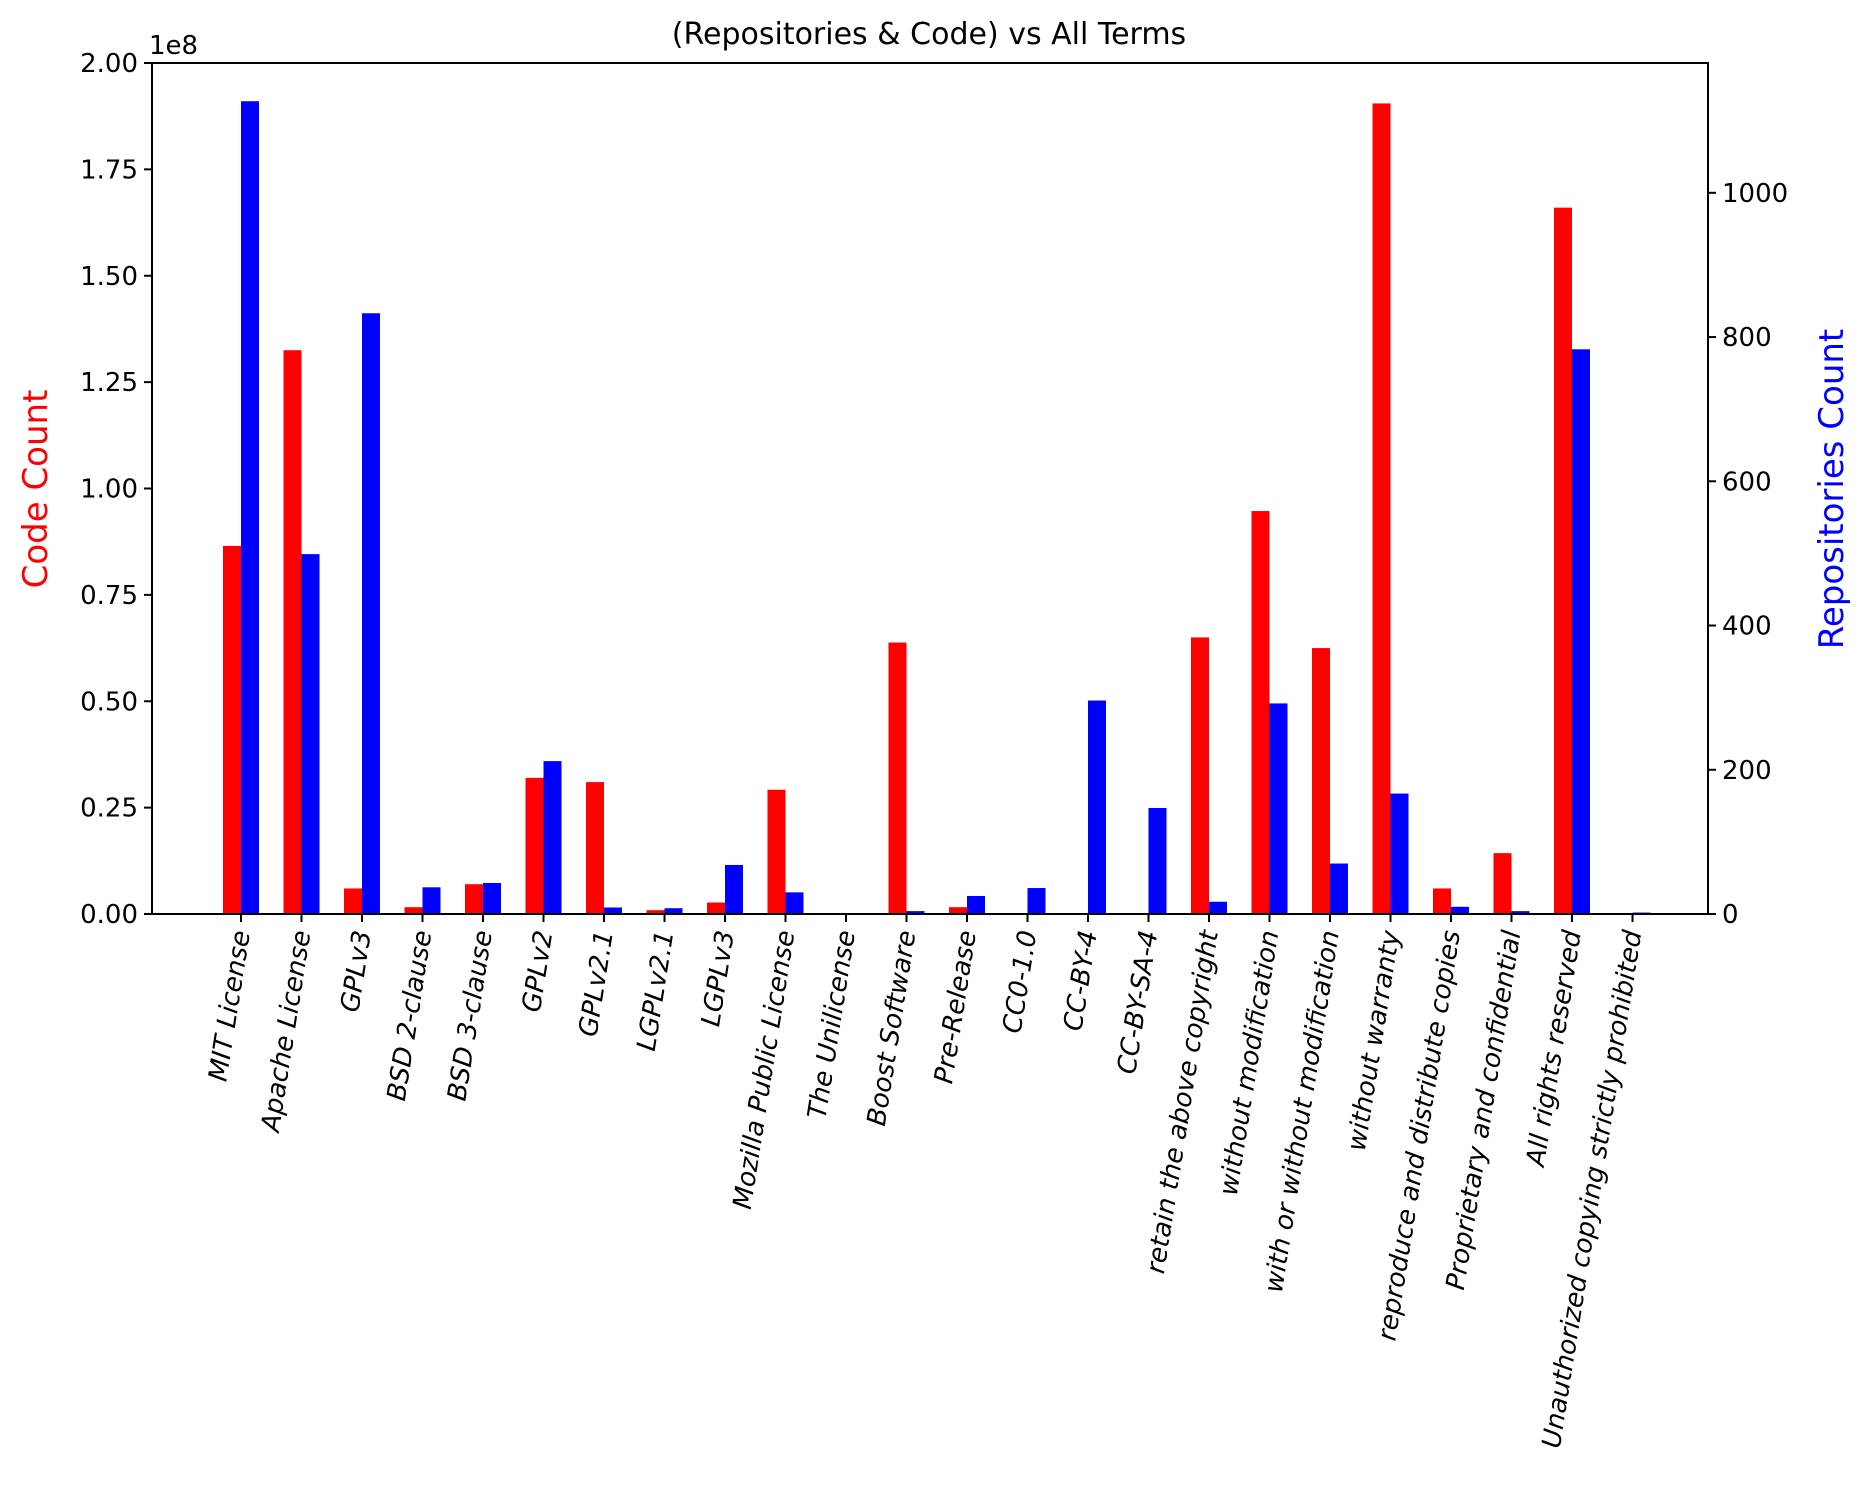 This screenshot has height=1509, width=1860. I want to click on left-axis-tick-label: 1.75, so click(109, 170).